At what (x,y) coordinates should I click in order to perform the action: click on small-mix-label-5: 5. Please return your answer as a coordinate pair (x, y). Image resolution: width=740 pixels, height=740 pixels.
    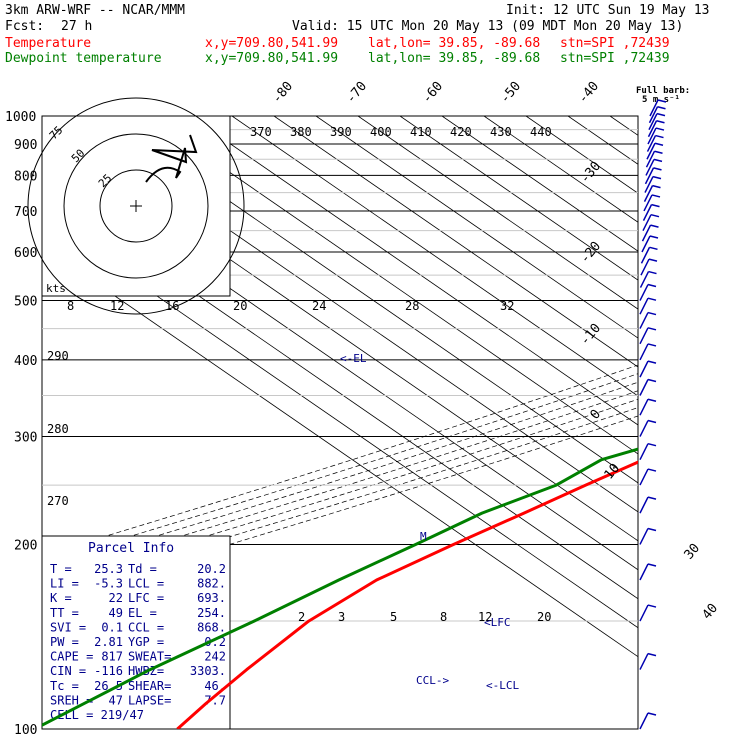
    Looking at the image, I should click on (393, 617).